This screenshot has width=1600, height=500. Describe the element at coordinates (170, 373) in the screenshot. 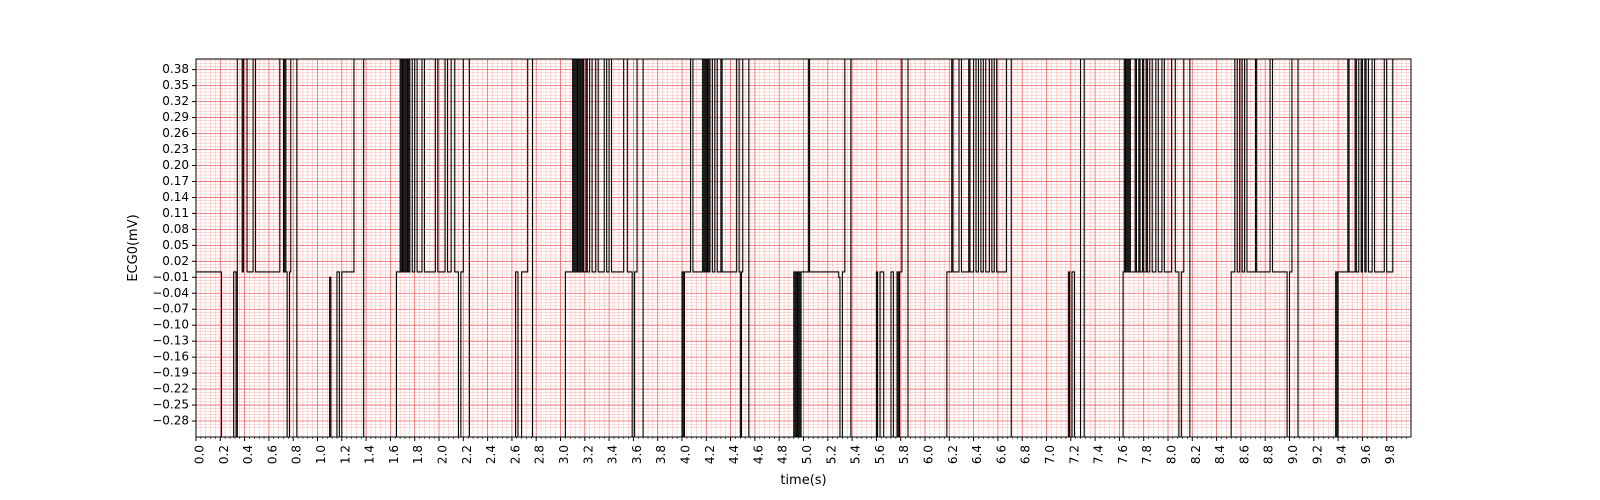

I see `y-tick-label: −0.19` at that location.